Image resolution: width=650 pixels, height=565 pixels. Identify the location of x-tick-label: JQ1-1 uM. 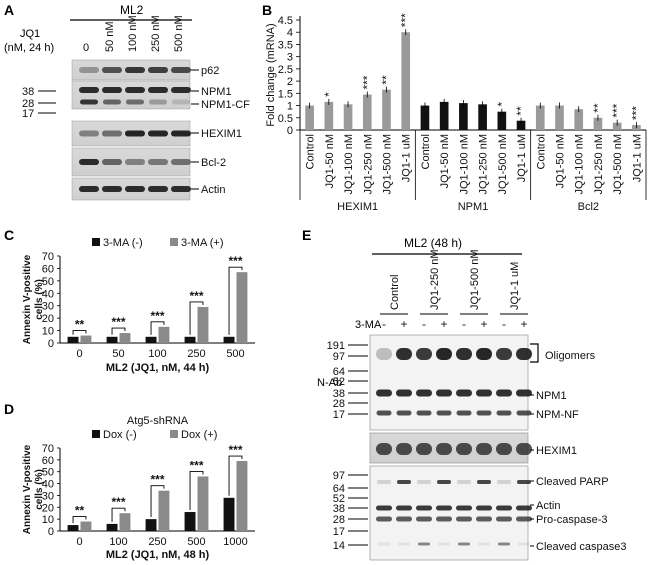
(407, 158).